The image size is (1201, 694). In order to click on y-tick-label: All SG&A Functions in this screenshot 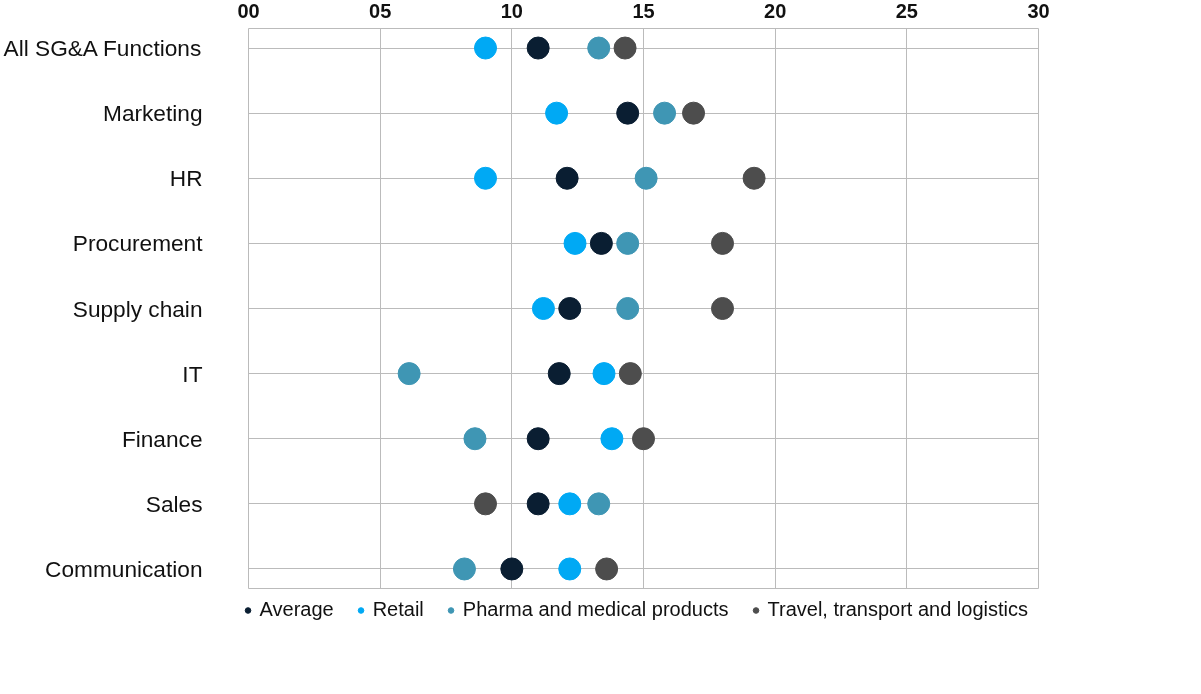, I will do `click(102, 48)`.